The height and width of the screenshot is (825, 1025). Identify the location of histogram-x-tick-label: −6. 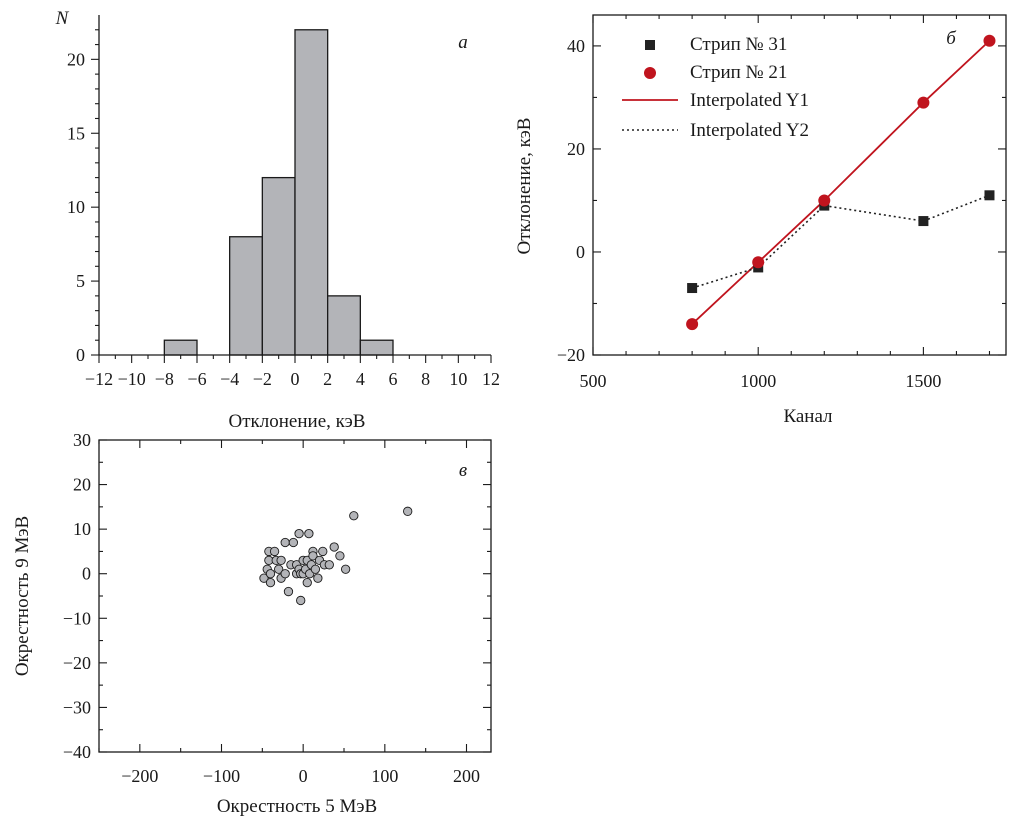
(196, 379).